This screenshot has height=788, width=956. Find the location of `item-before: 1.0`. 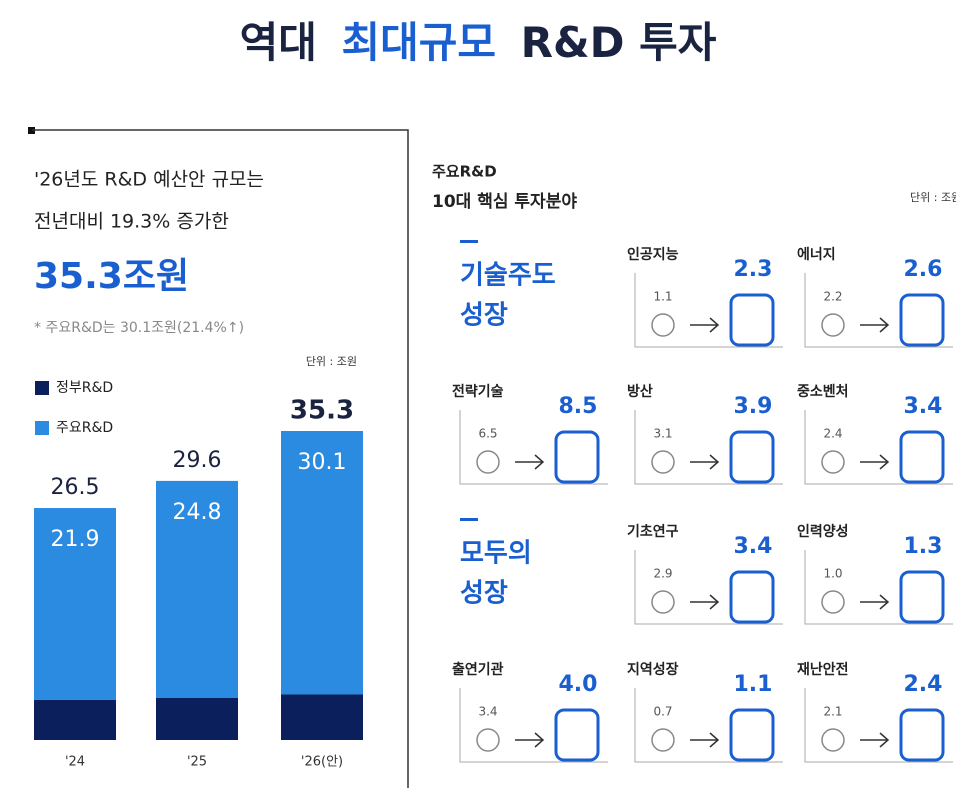

item-before: 1.0 is located at coordinates (832, 574).